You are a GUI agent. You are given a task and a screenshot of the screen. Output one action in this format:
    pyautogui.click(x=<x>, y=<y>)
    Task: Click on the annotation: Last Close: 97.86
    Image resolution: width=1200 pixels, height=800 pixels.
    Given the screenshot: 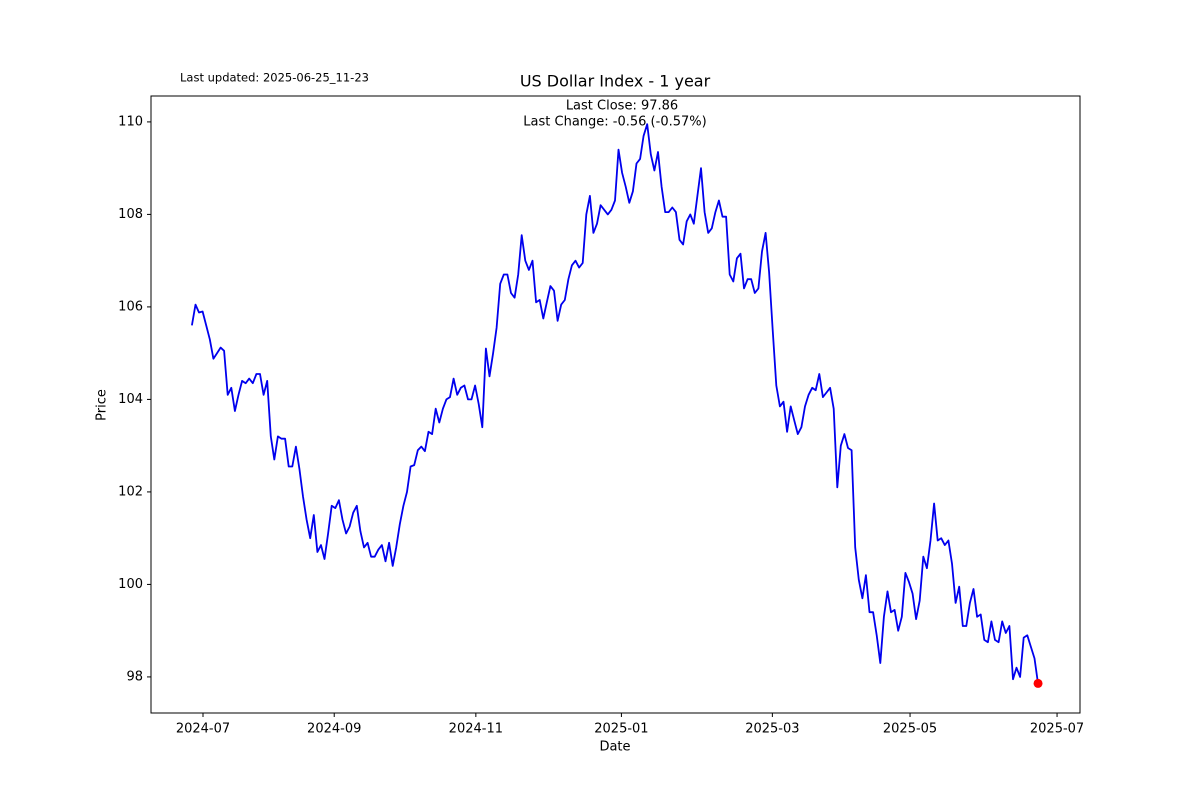 What is the action you would take?
    pyautogui.click(x=622, y=106)
    